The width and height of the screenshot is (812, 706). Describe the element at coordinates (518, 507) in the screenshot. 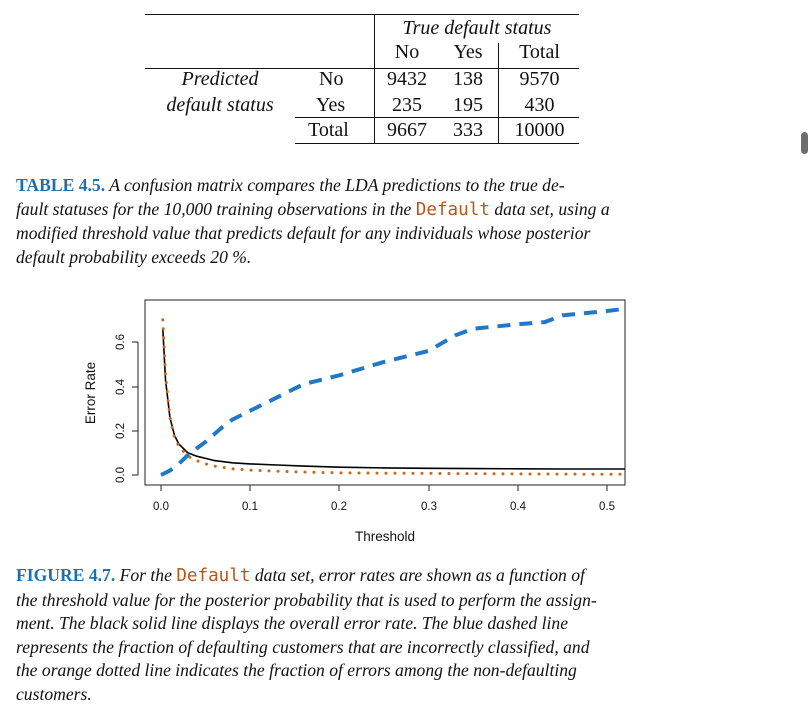

I see `x-tick-label-4: 0.4` at that location.